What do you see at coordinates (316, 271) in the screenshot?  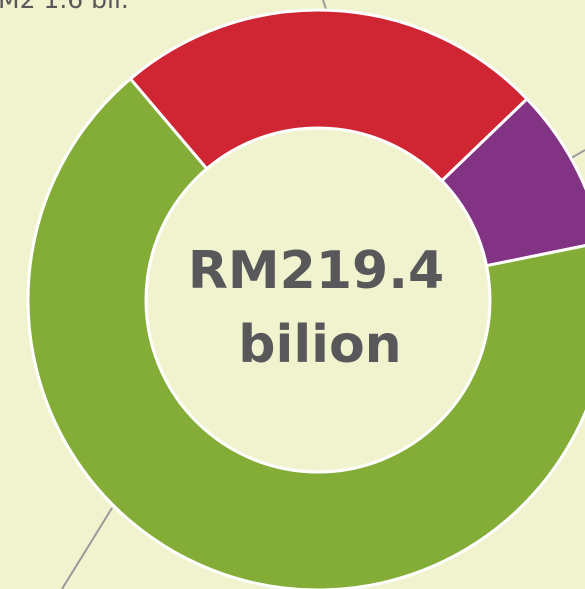 I see `center-value: RM219.4` at bounding box center [316, 271].